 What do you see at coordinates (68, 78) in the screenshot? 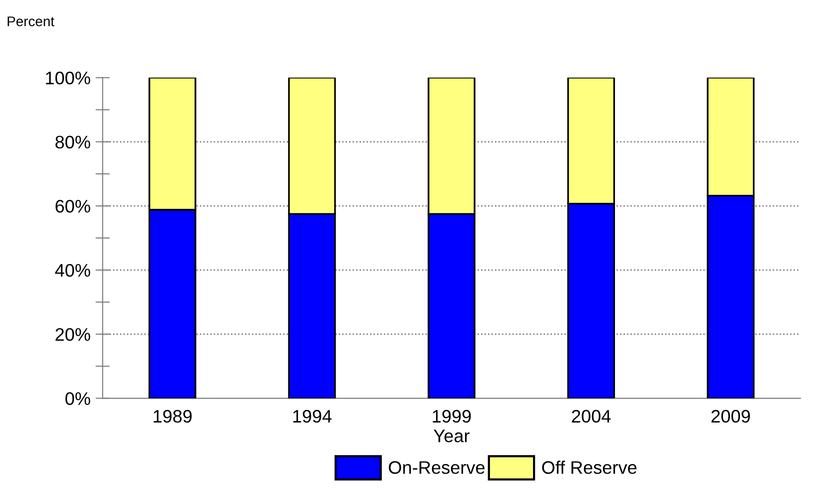
I see `y-tick-label: 100%` at bounding box center [68, 78].